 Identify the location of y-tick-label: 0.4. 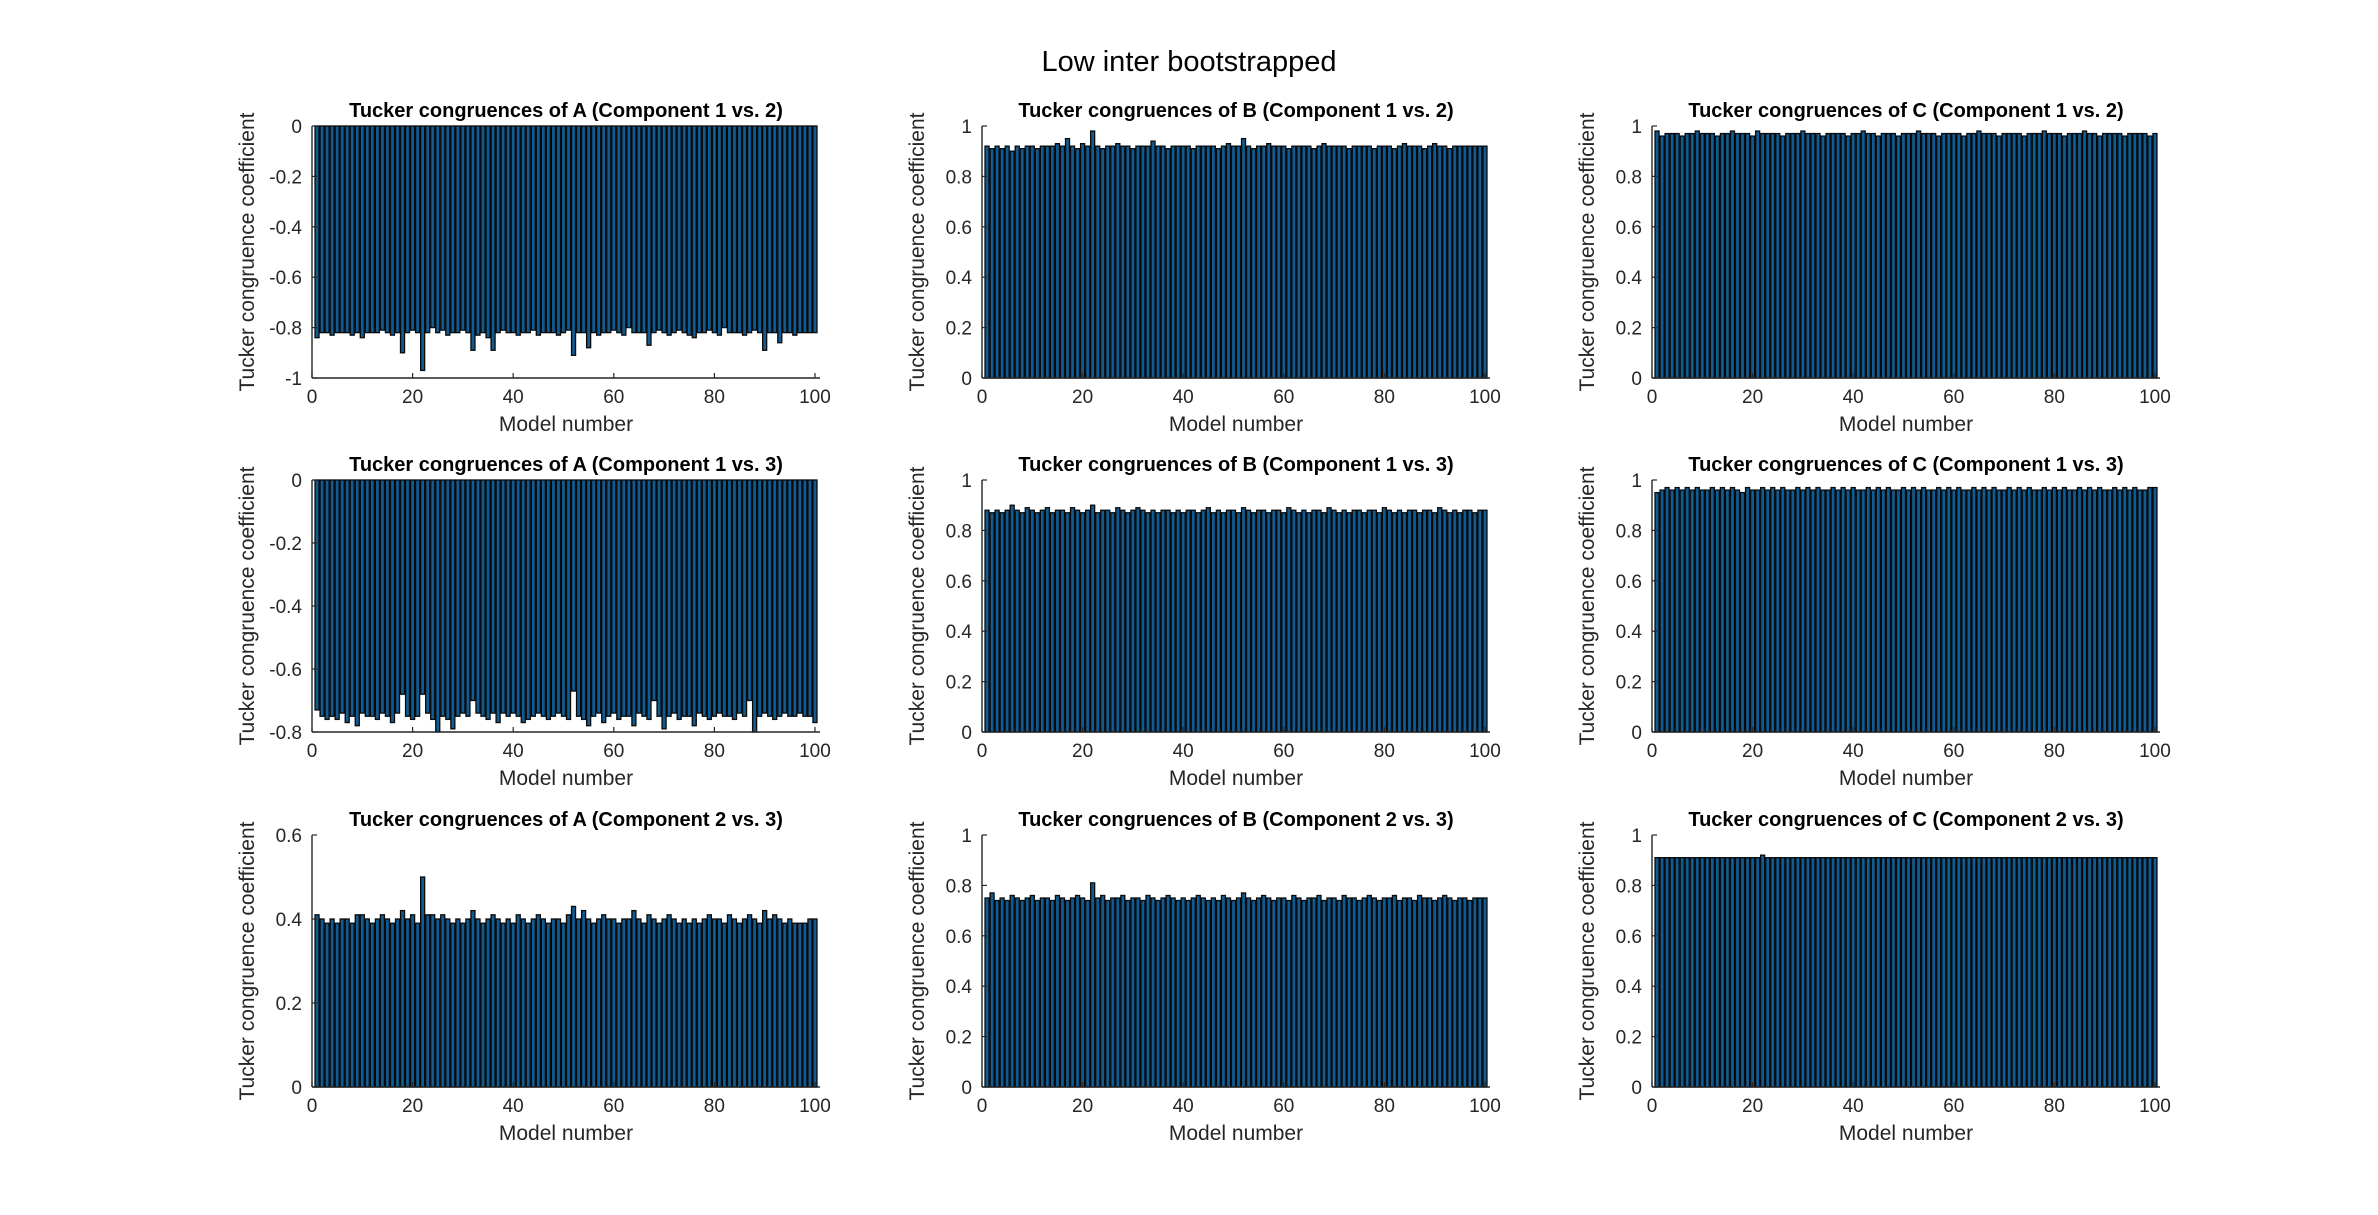
(959, 278).